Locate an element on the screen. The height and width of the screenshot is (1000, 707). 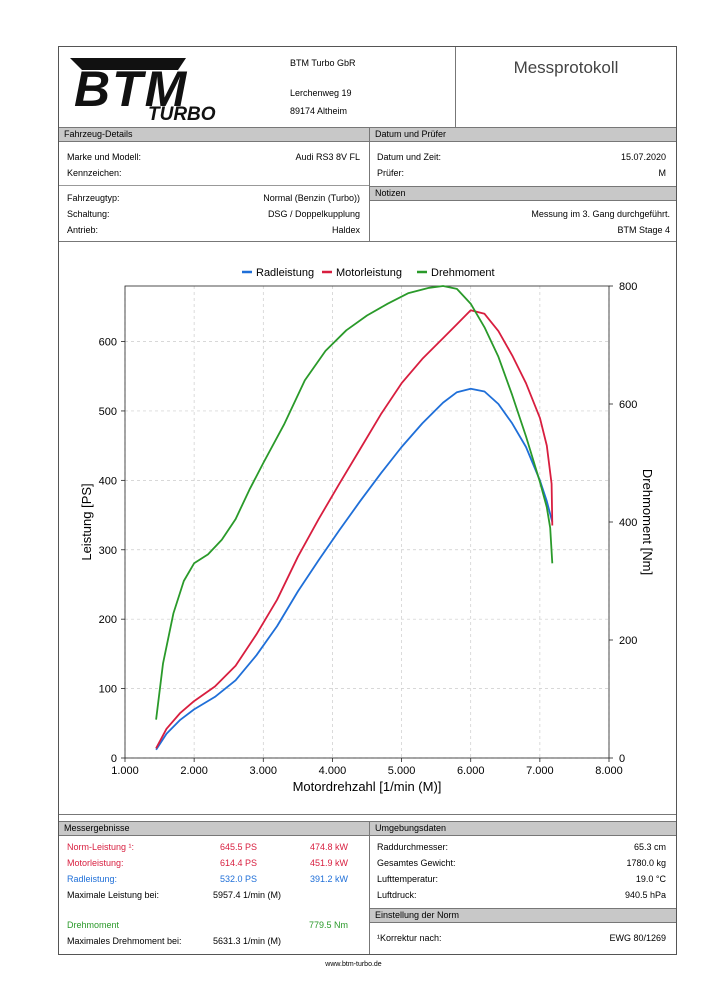
vehicle-label-plate: Kennzeichen: is located at coordinates (94, 173).